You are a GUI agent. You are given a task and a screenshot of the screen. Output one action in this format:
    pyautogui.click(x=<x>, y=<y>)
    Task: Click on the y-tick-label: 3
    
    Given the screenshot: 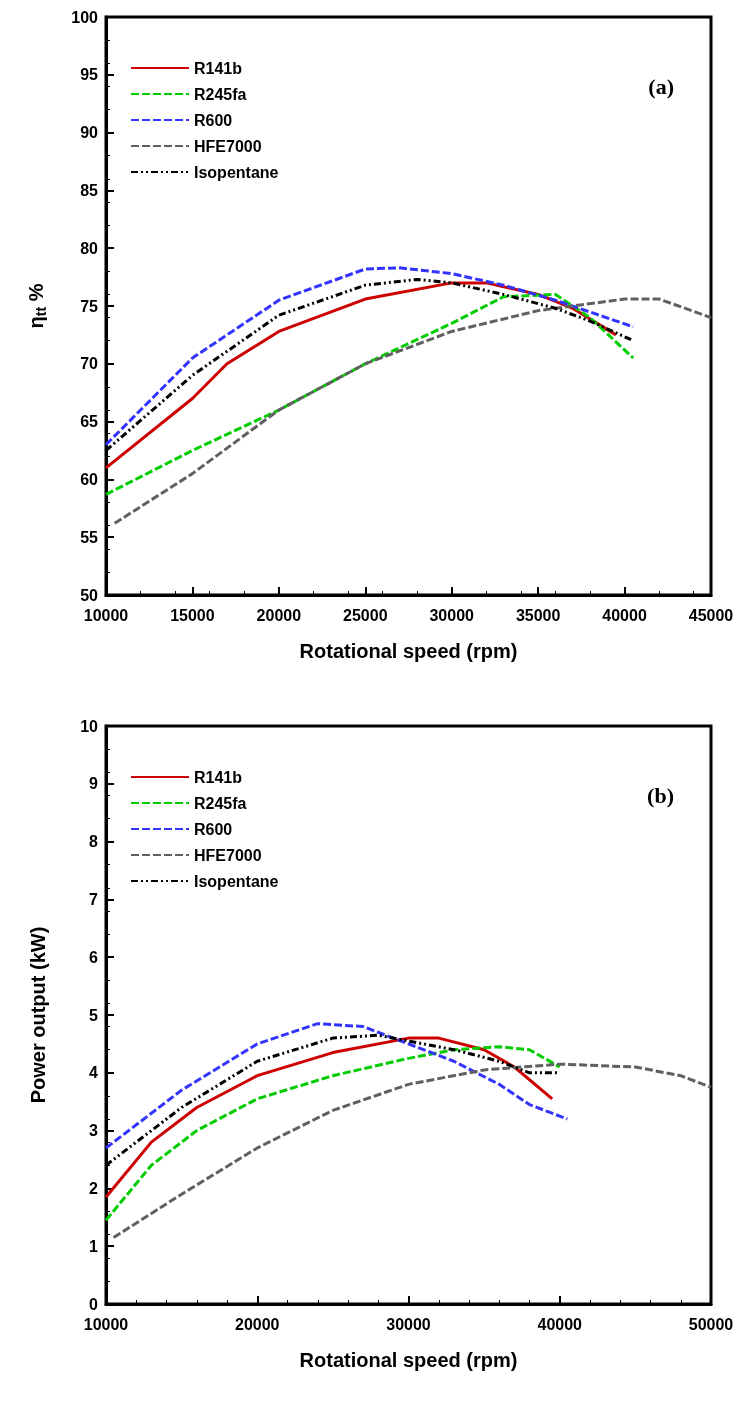 What is the action you would take?
    pyautogui.click(x=94, y=1131)
    